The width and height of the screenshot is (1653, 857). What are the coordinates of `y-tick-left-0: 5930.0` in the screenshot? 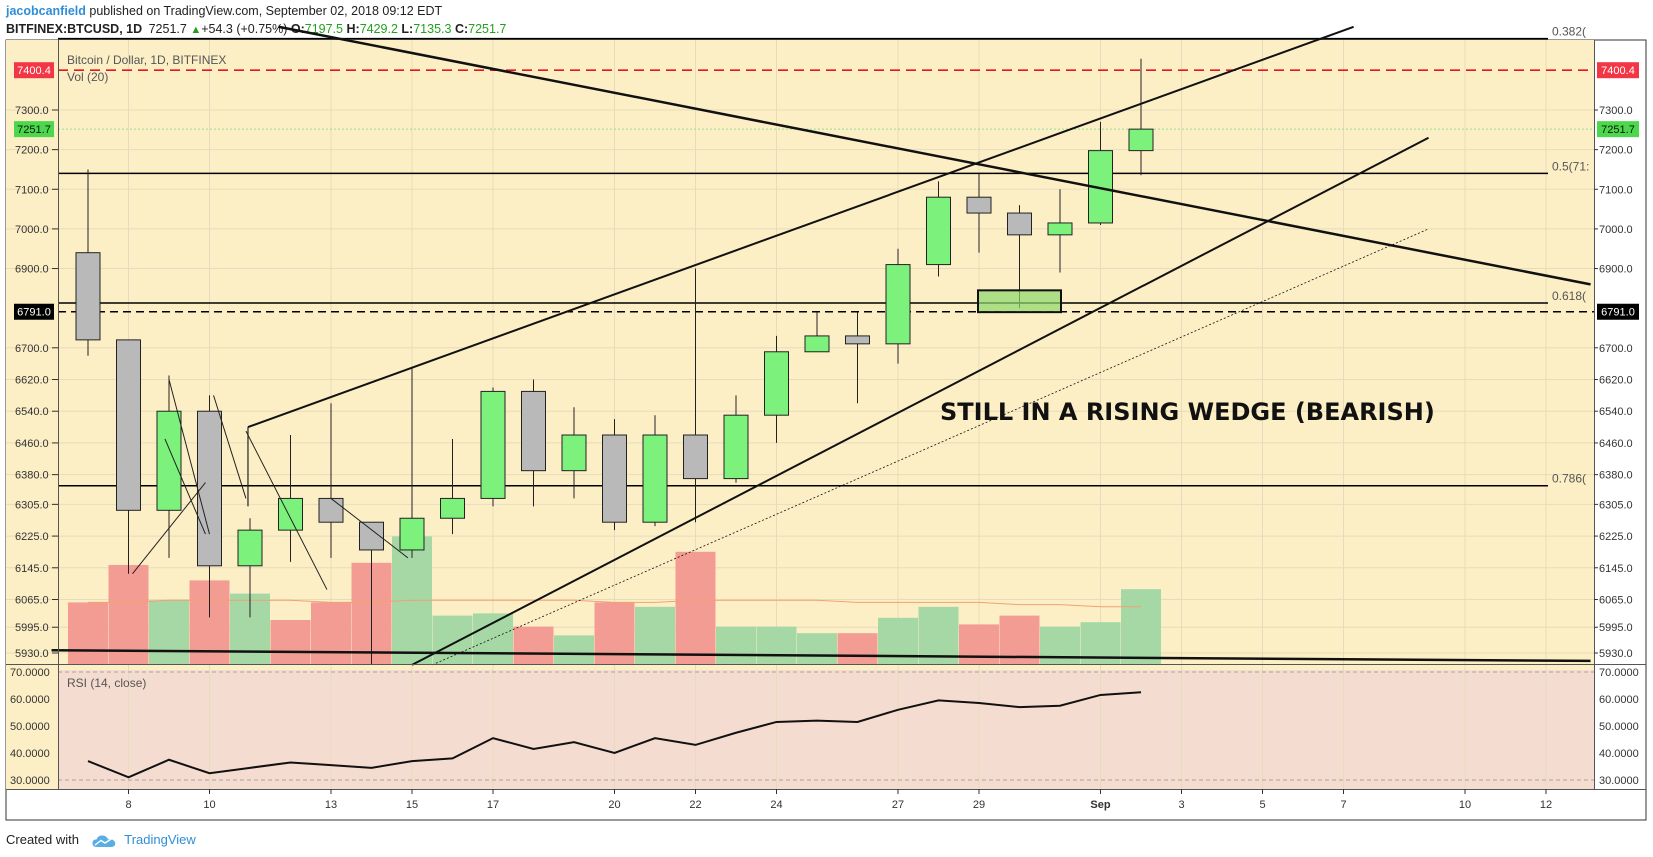 It's located at (32, 654).